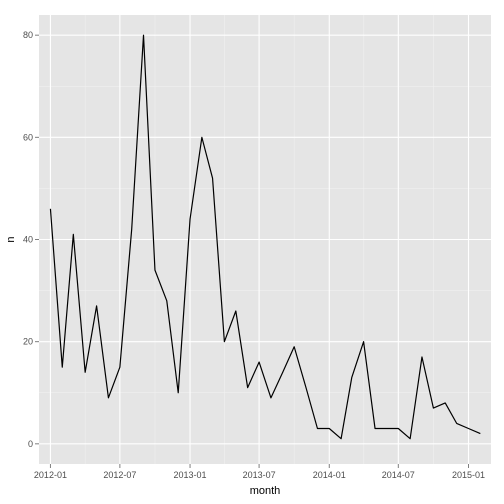  Describe the element at coordinates (468, 475) in the screenshot. I see `x-tick-label: 2015-01` at that location.